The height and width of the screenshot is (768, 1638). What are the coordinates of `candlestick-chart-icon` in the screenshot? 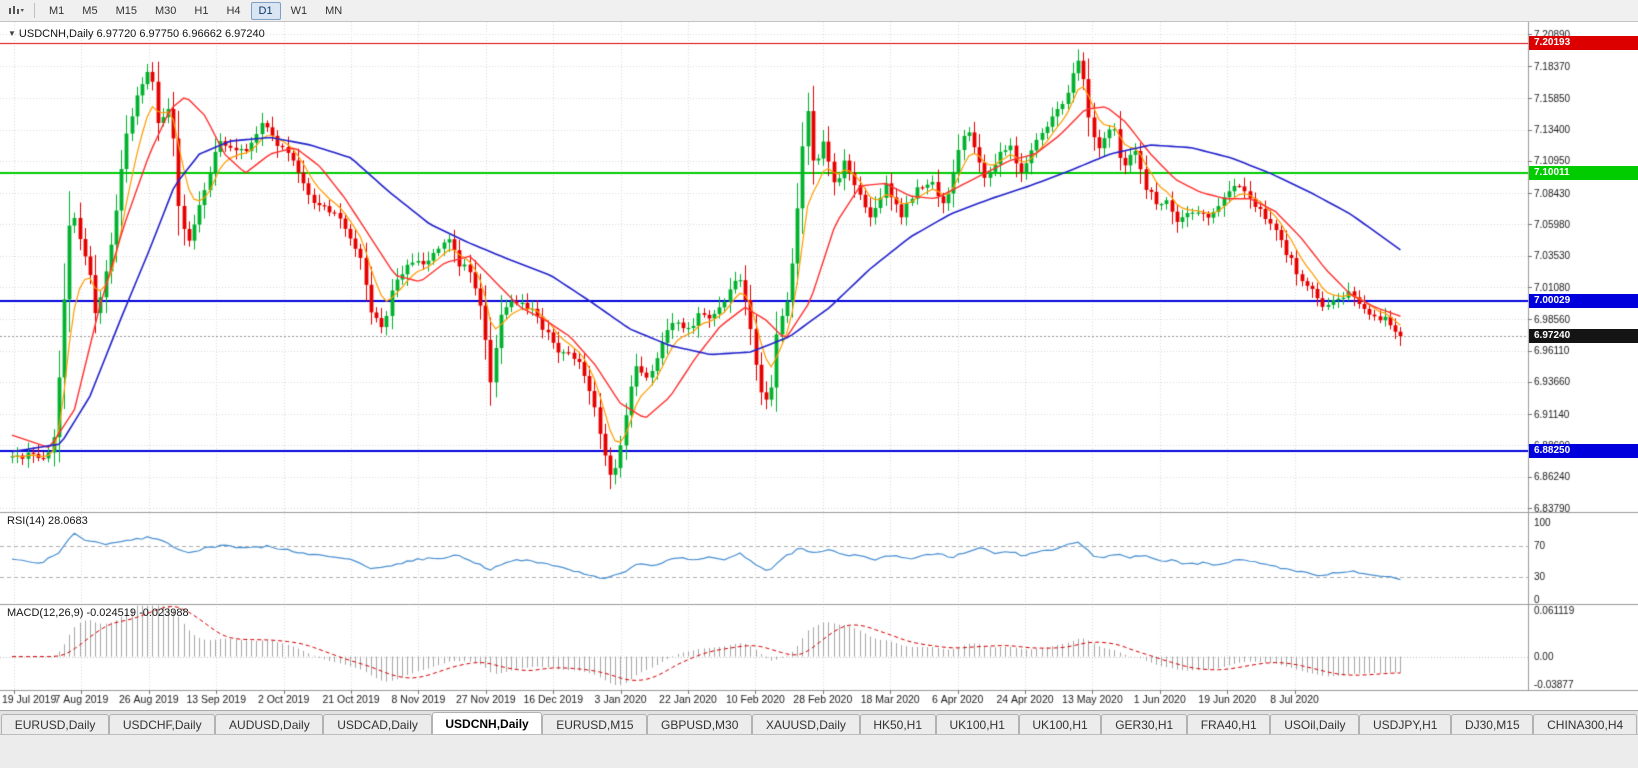 It's located at (16, 10).